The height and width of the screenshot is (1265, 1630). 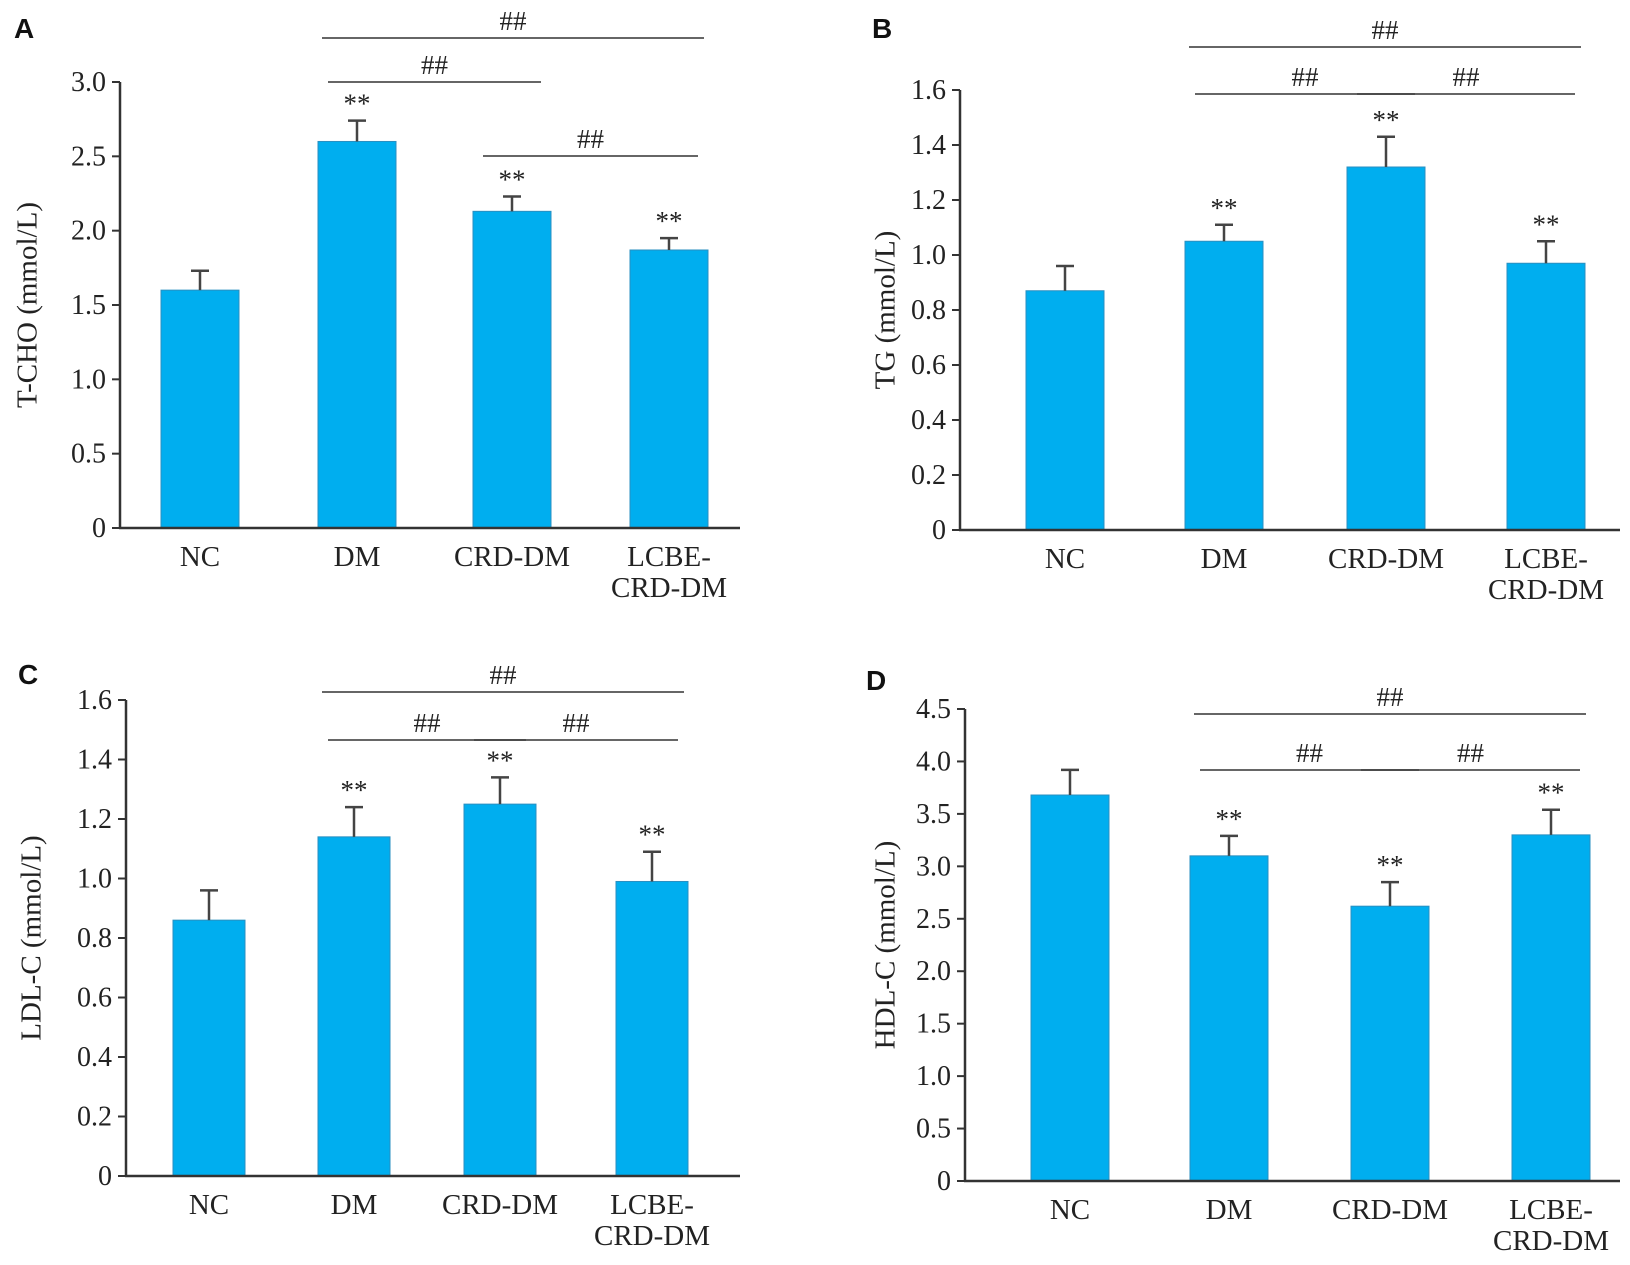 I want to click on y-tick-label: 4.5, so click(x=933, y=709).